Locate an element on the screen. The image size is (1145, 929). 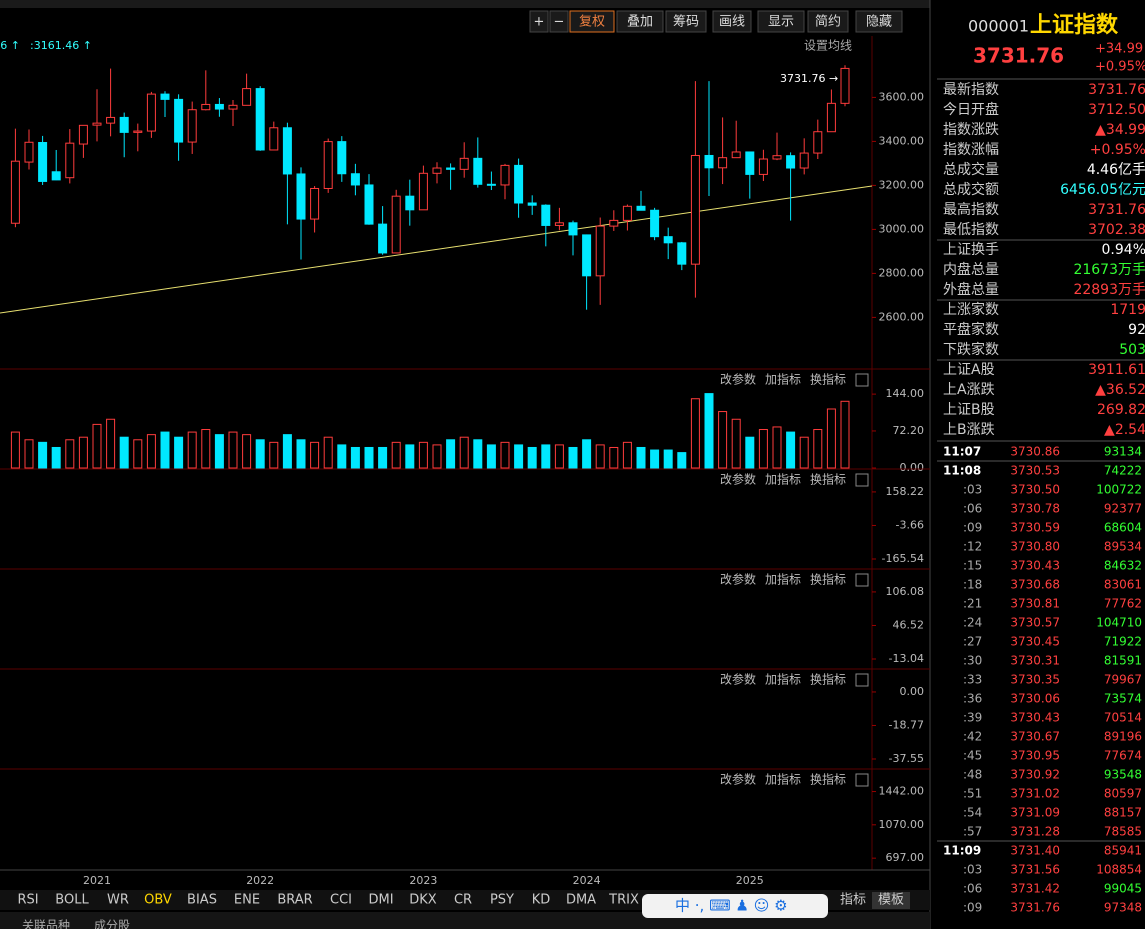
bottom-tab: 成分股 is located at coordinates (112, 924).